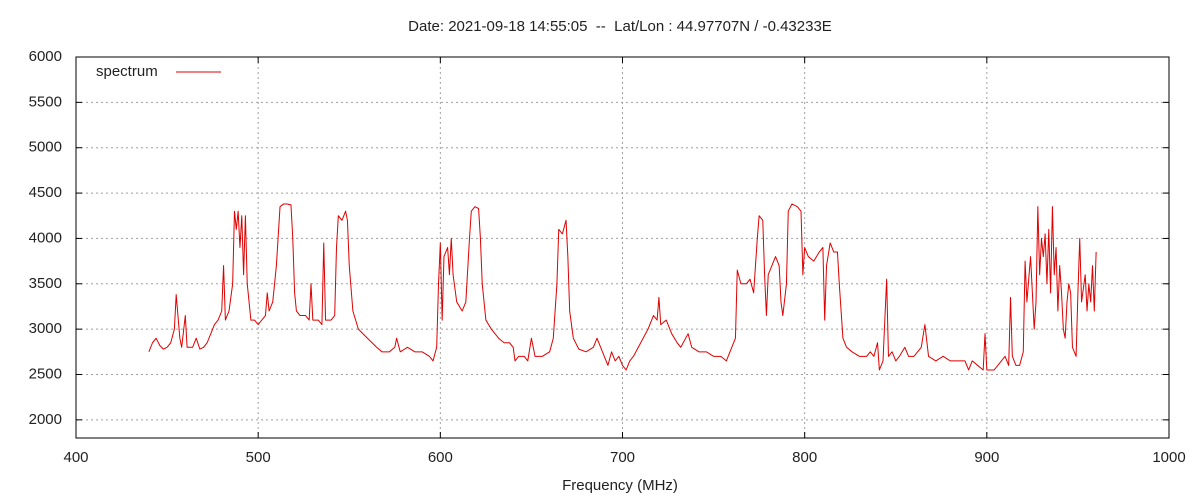 This screenshot has width=1200, height=500. I want to click on y-tick-label: 4500, so click(45, 192).